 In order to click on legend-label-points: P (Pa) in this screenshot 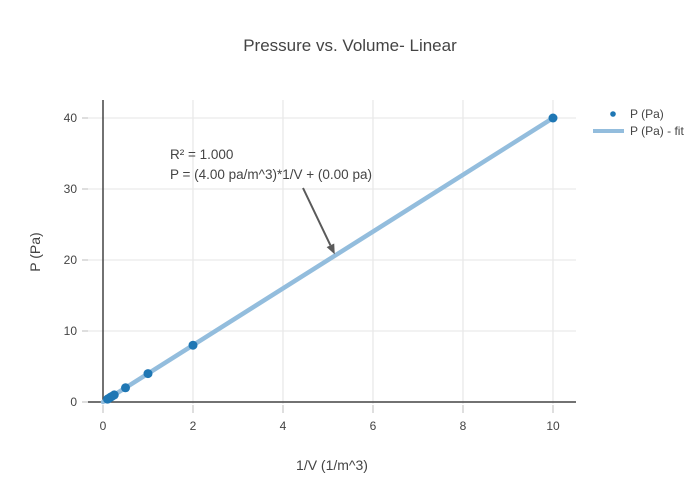, I will do `click(647, 114)`.